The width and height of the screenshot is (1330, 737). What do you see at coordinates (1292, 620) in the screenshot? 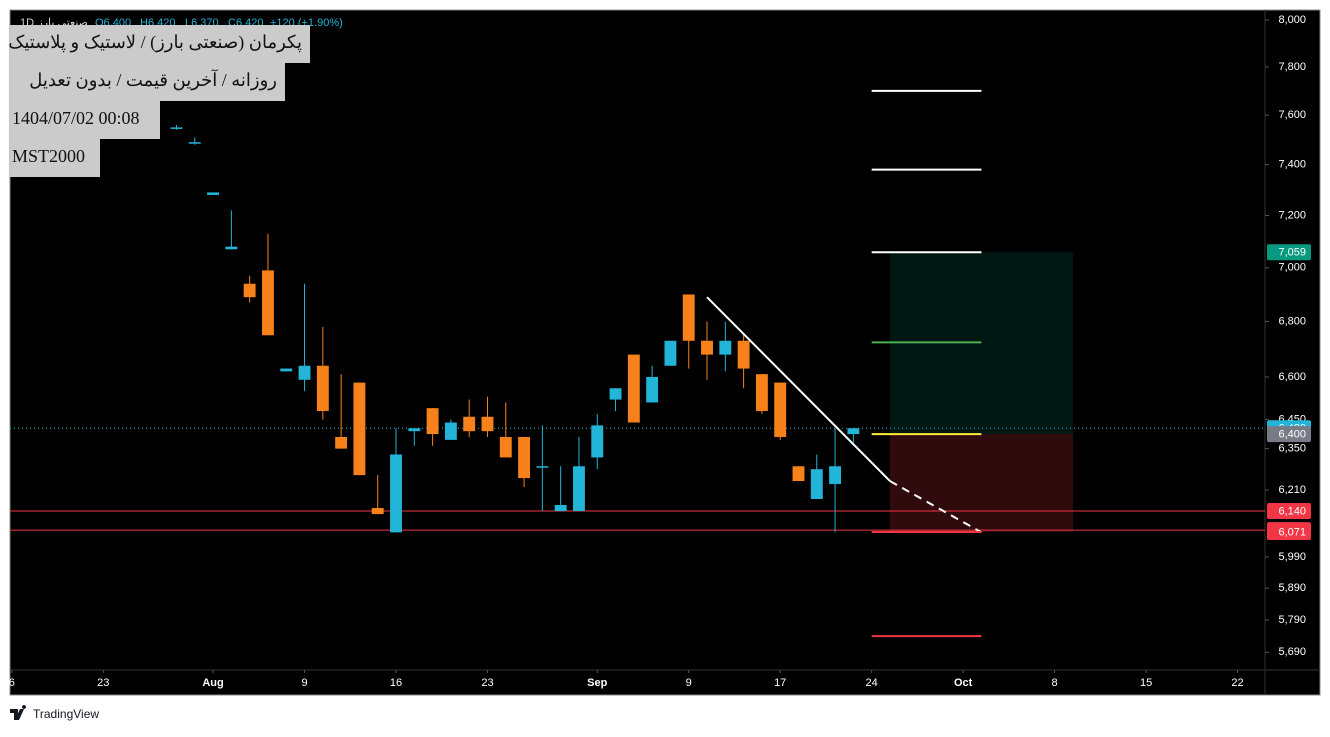
I see `y-tick-label: 5,790` at bounding box center [1292, 620].